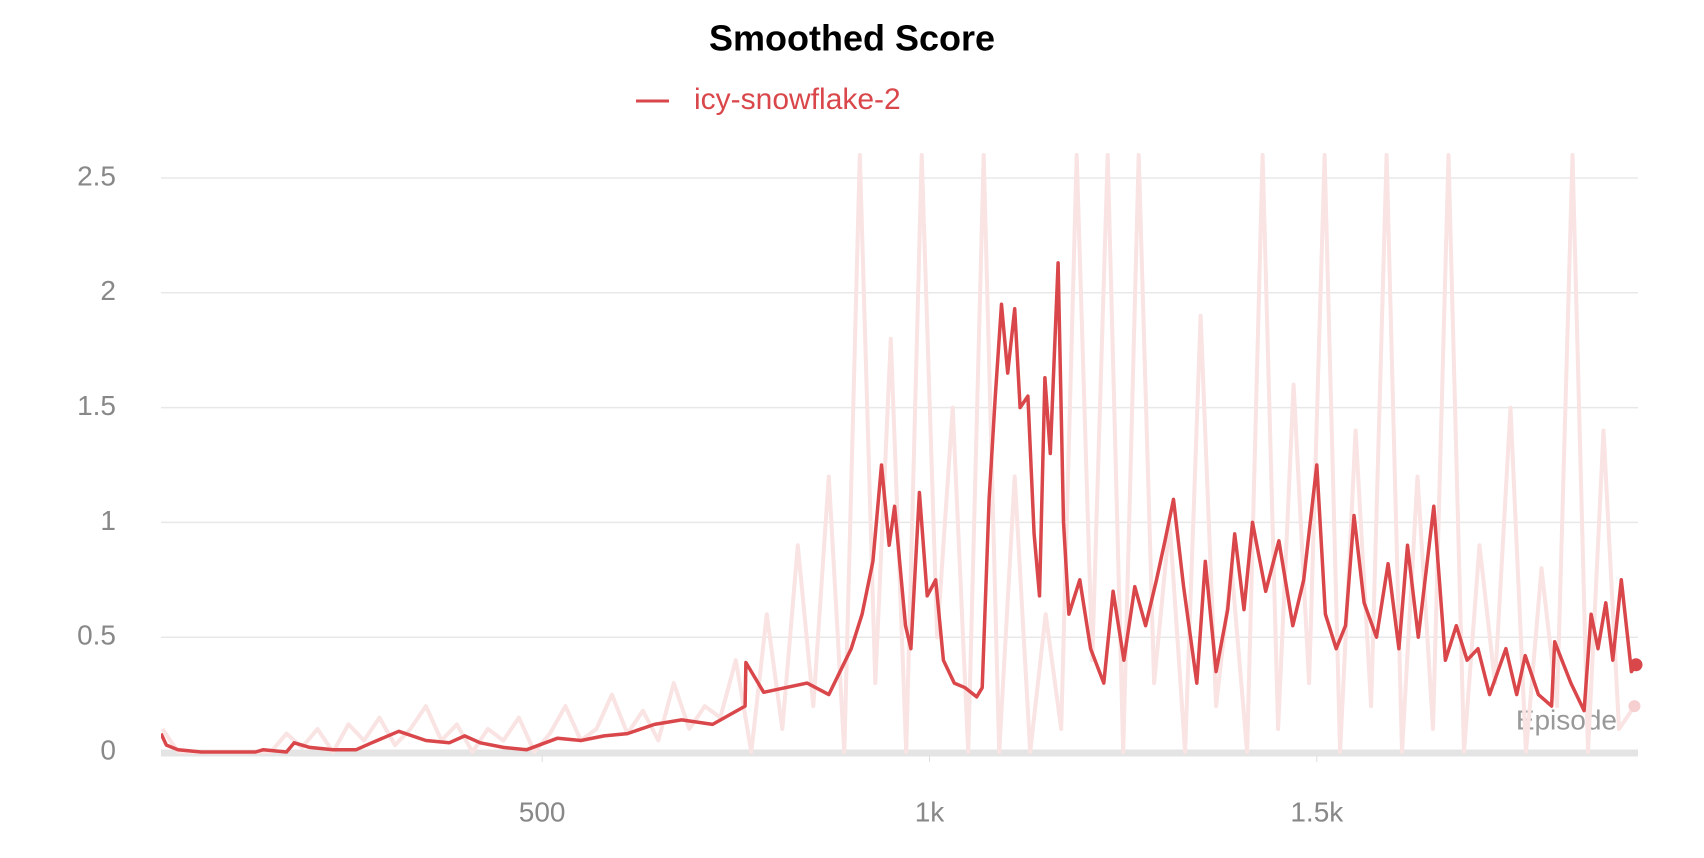  Describe the element at coordinates (108, 749) in the screenshot. I see `y-tick-label: 0` at that location.